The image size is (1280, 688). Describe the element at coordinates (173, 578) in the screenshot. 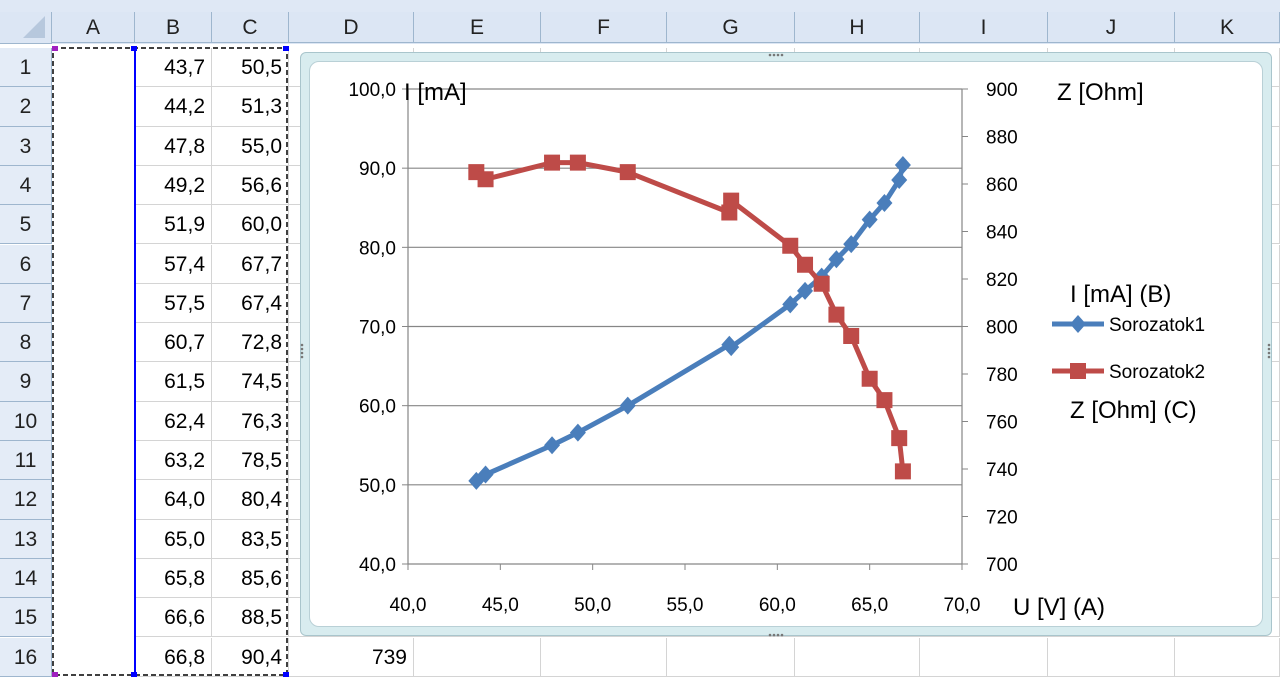

I see `cell-A14: 65,8` at that location.